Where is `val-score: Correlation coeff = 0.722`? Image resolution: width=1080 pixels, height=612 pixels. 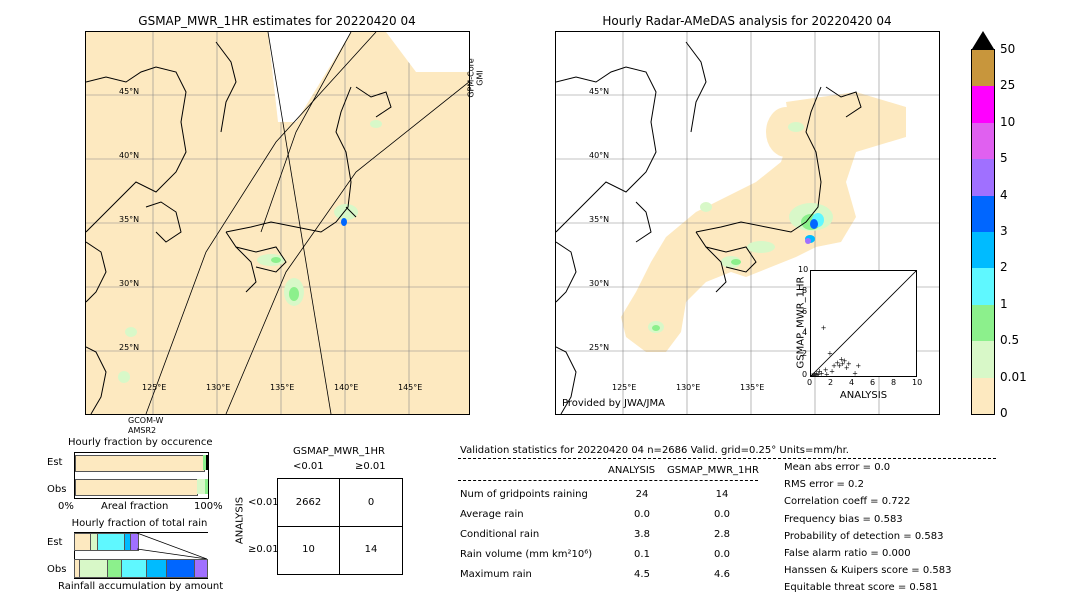
val-score: Correlation coeff = 0.722 is located at coordinates (847, 502).